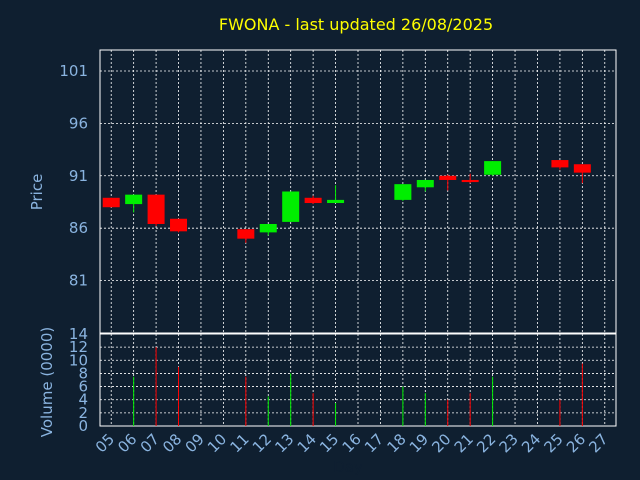 The height and width of the screenshot is (480, 640). I want to click on price-tick-label: 96, so click(78, 123).